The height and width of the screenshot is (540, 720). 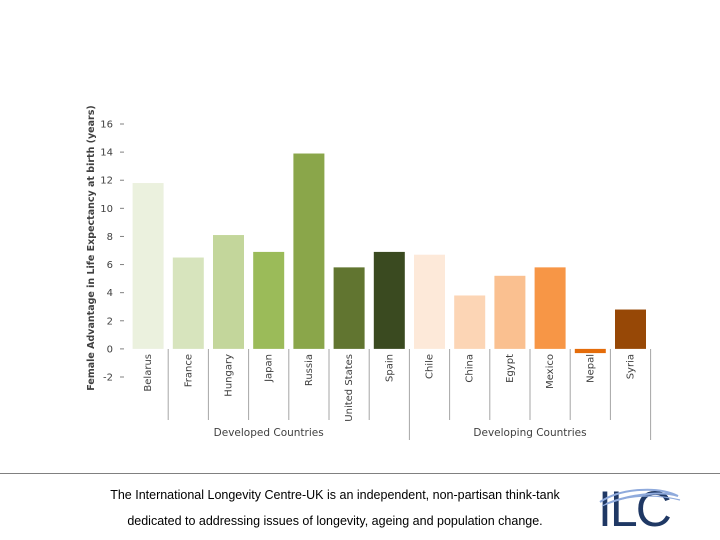 I want to click on bar-japan, so click(x=269, y=300).